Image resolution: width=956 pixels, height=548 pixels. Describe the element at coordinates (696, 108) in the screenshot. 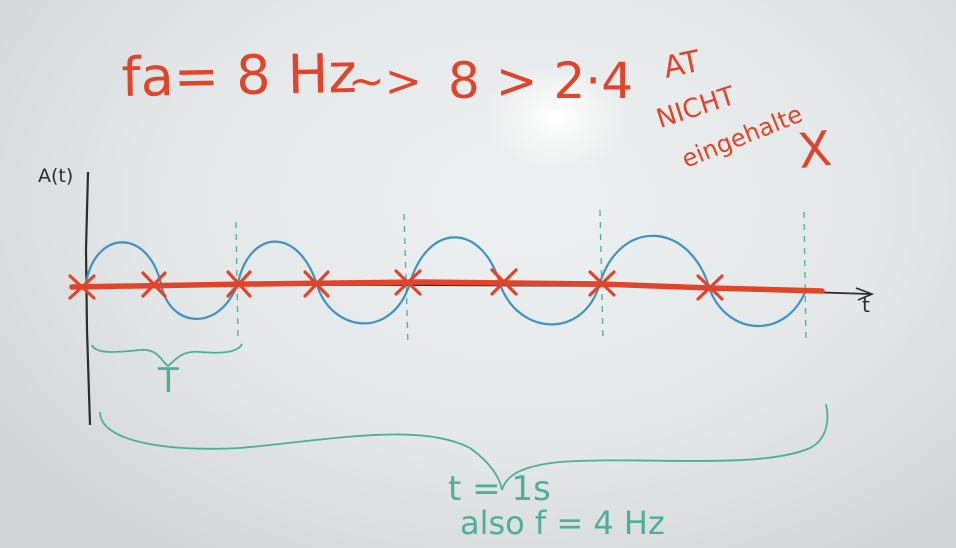

I see `note-line-2: NICHT` at that location.